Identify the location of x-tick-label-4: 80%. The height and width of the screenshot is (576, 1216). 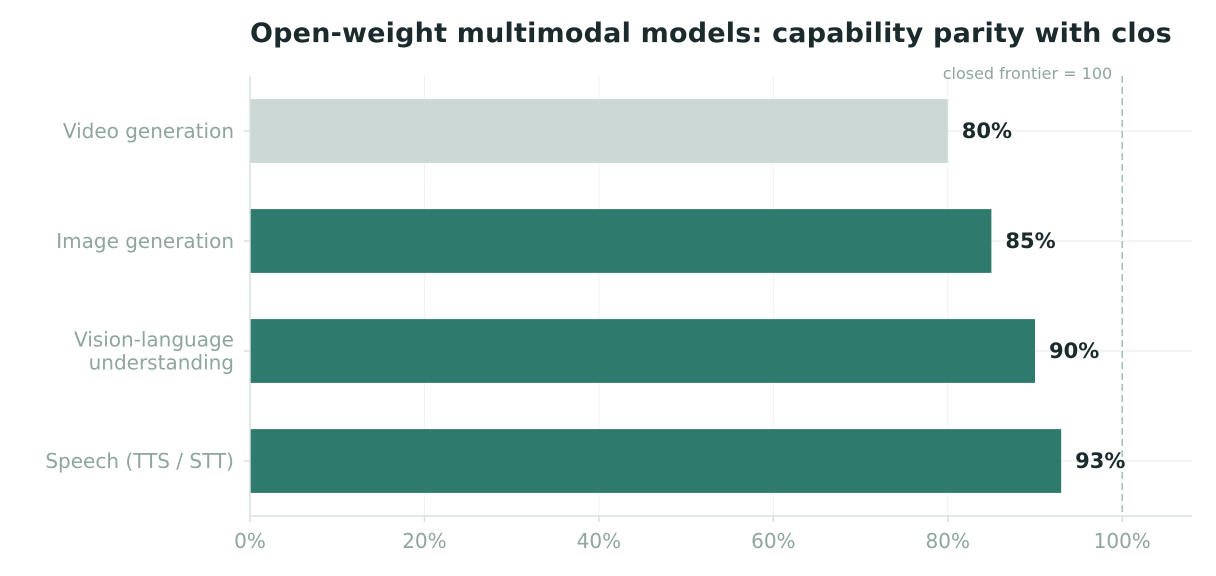
(948, 541).